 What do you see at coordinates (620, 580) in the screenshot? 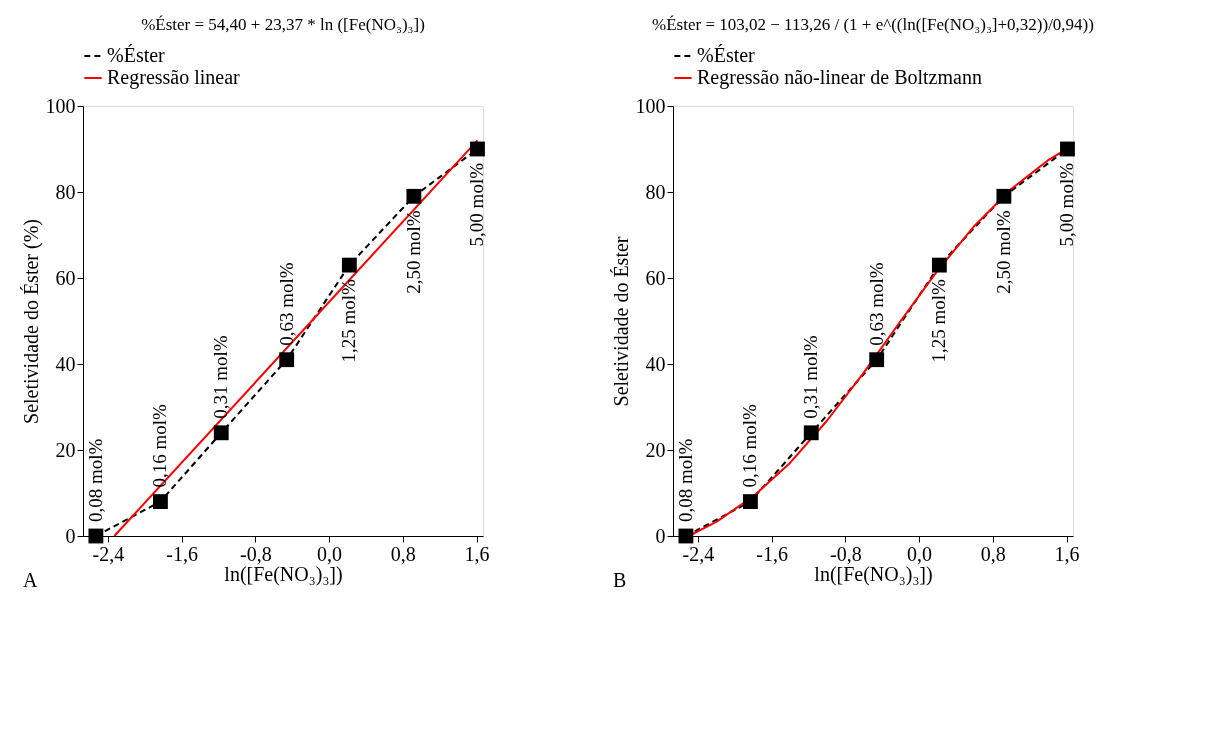
I see `text: B` at bounding box center [620, 580].